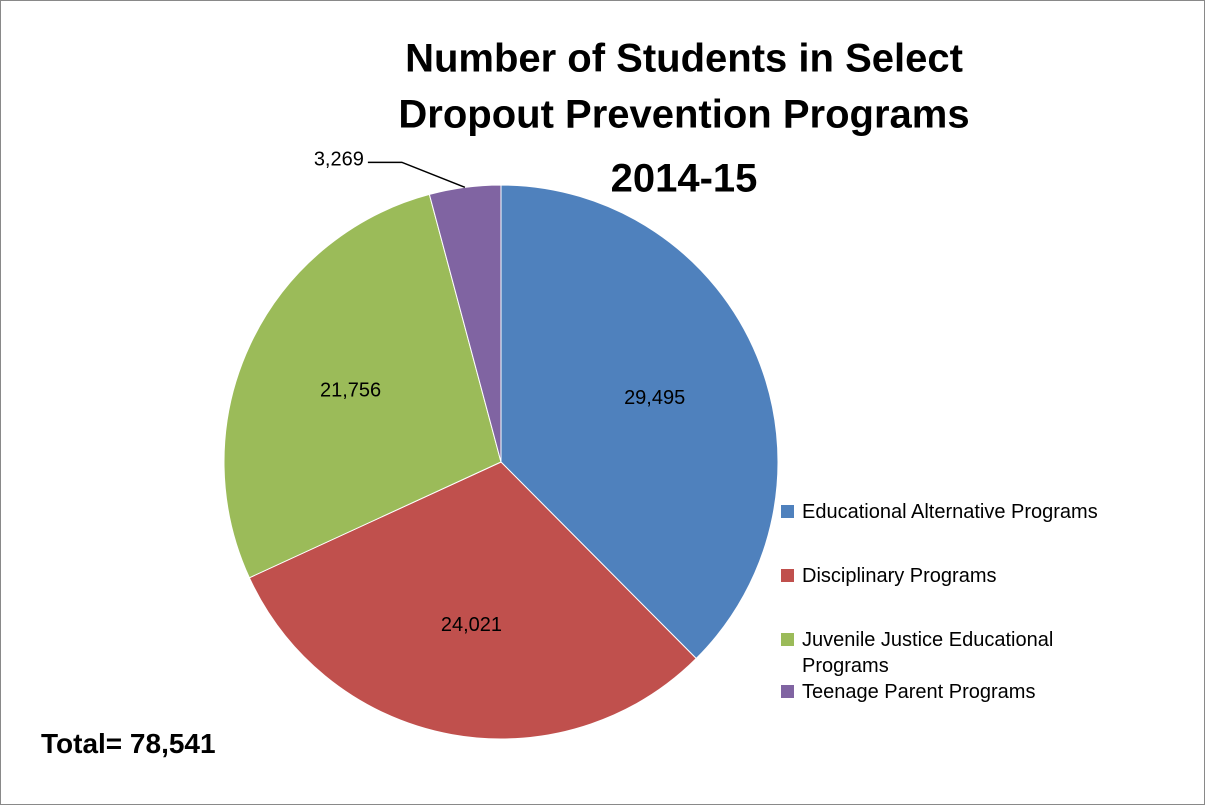 The height and width of the screenshot is (805, 1205). I want to click on legend-entry: Educational Alternative Programs, so click(961, 512).